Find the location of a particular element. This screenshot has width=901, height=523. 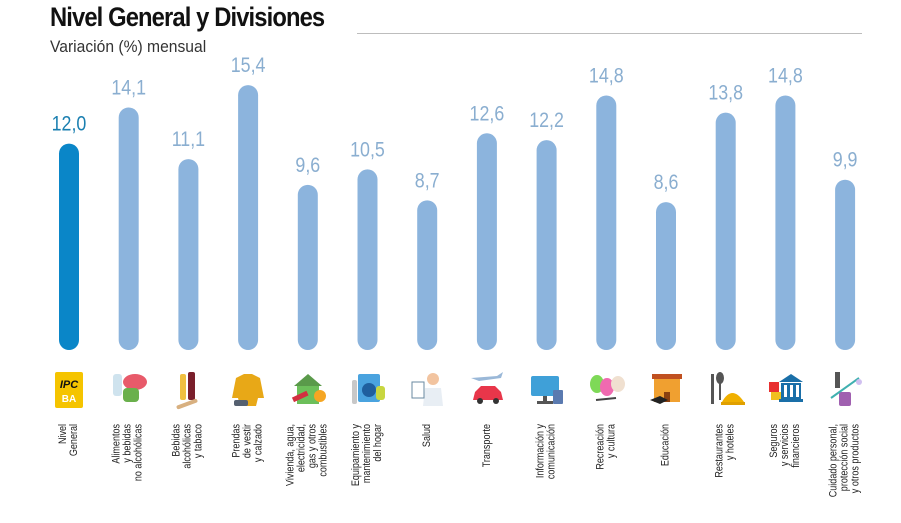

theater-masks-icon is located at coordinates (606, 390).